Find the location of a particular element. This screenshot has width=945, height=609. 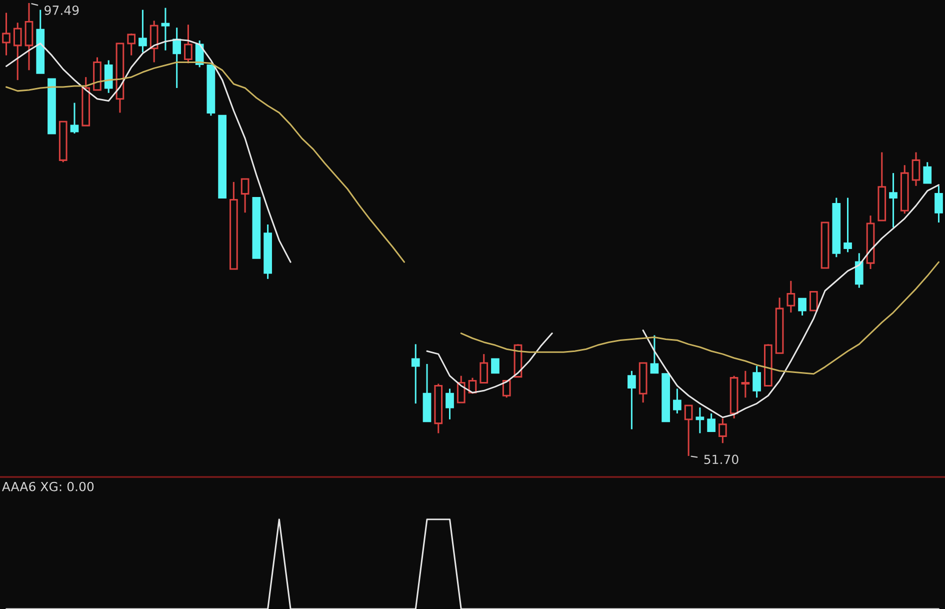

chart-title: AAA6 XG: 0.00 is located at coordinates (48, 487).